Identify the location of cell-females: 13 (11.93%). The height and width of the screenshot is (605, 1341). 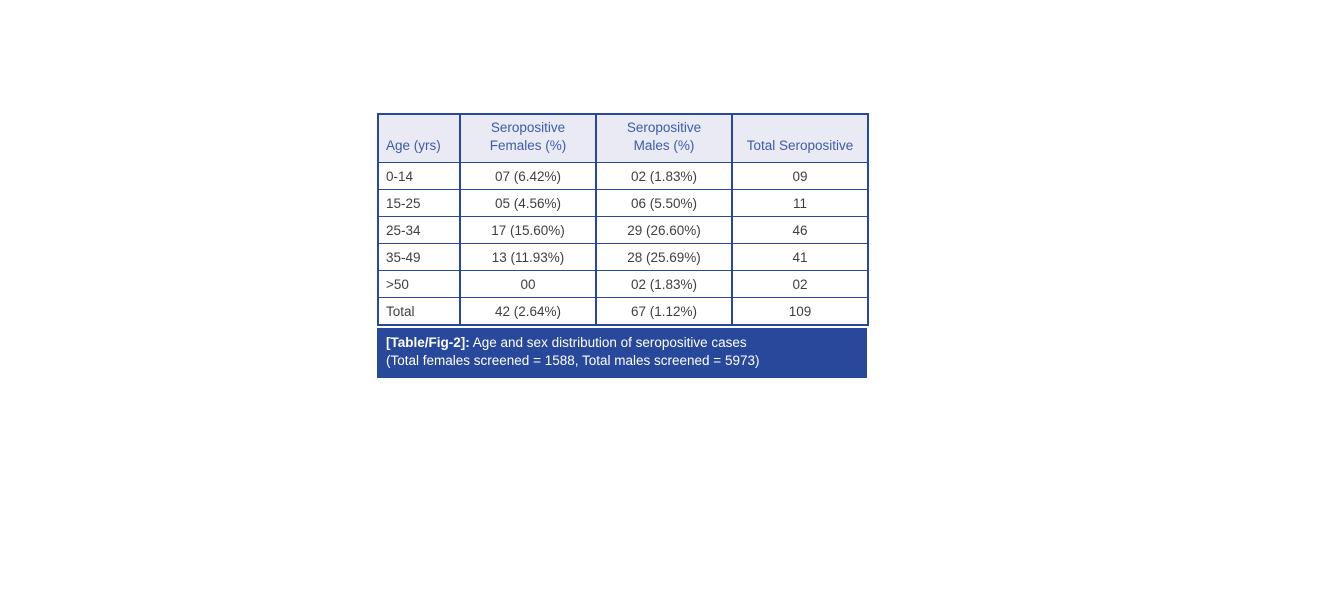
(528, 257).